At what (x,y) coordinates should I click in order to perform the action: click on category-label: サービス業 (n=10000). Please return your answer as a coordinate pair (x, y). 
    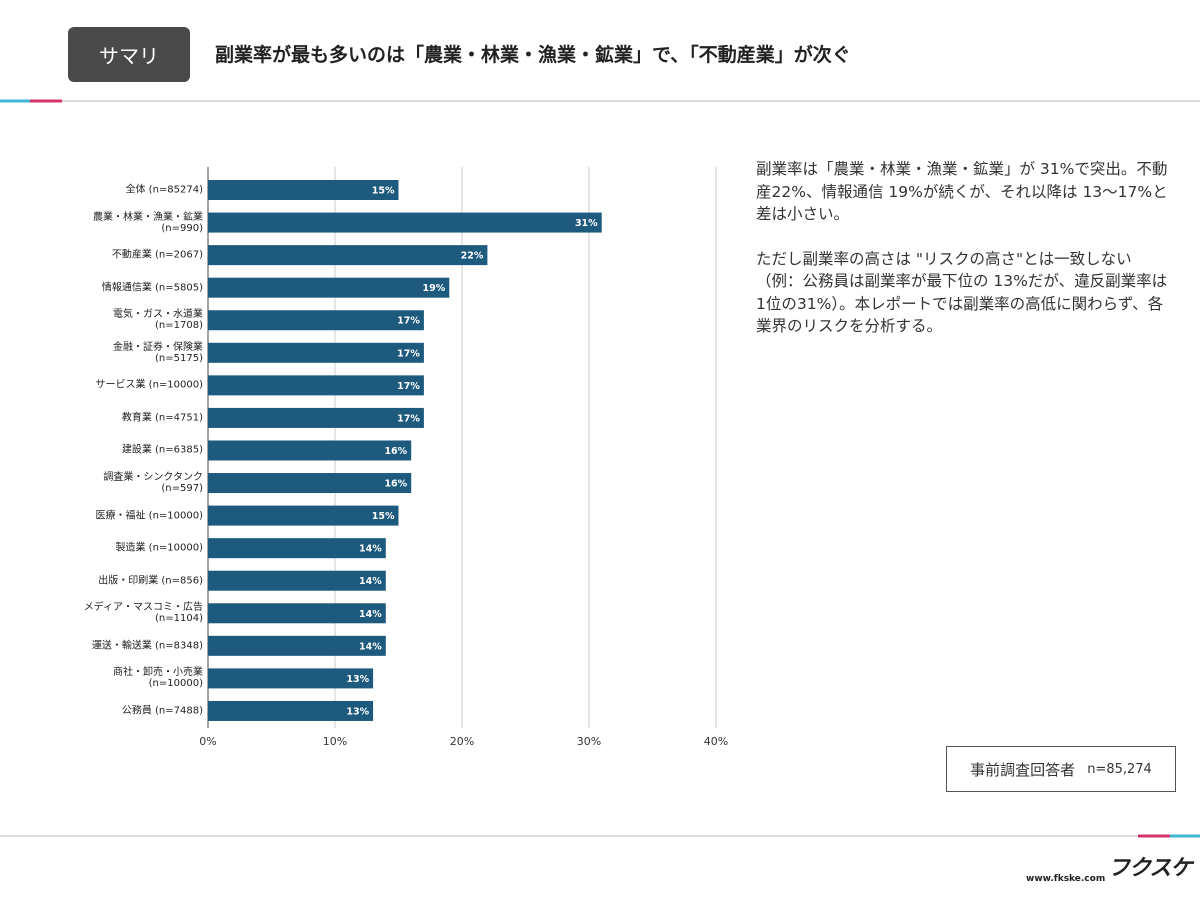
    Looking at the image, I should click on (149, 385).